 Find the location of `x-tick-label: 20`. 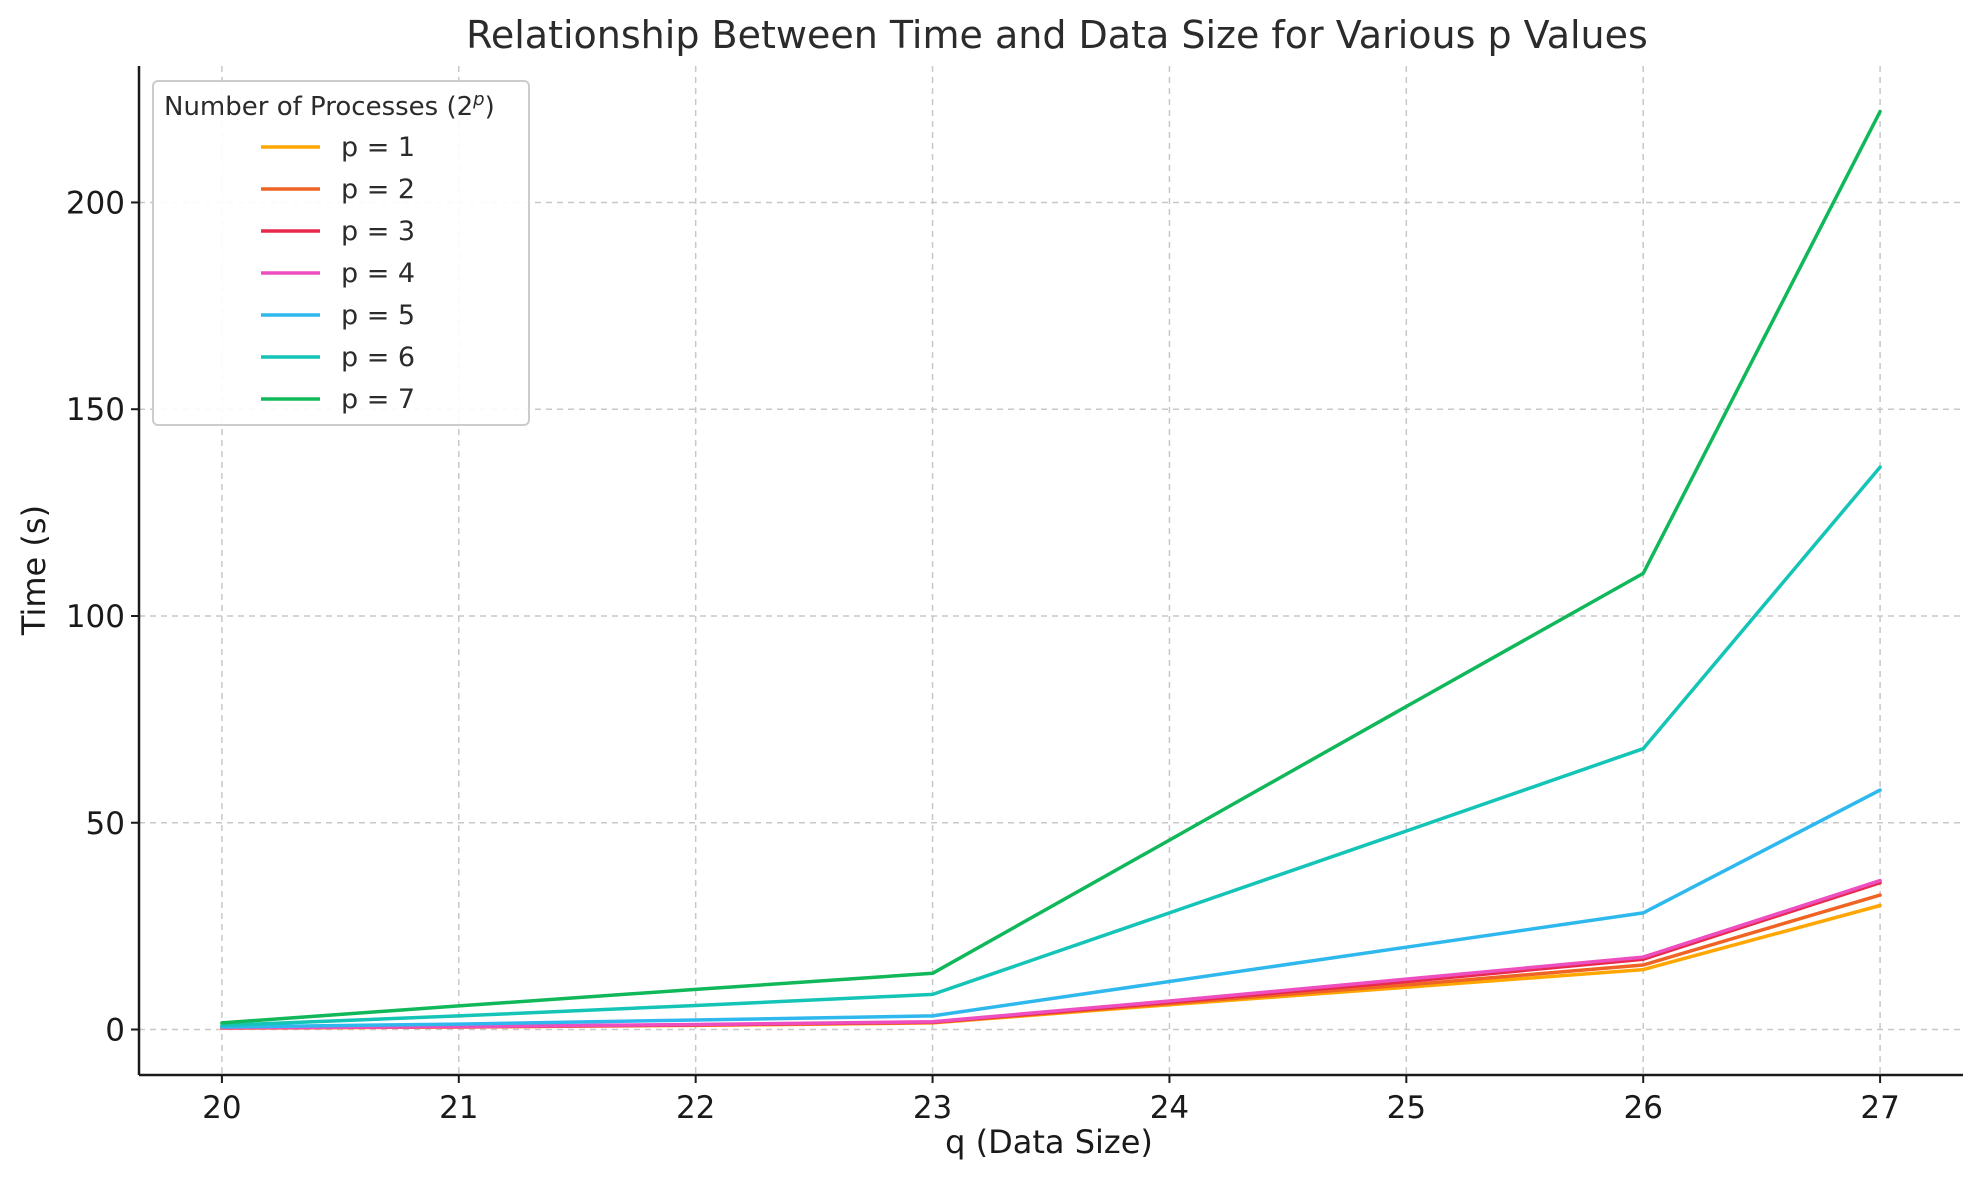

x-tick-label: 20 is located at coordinates (221, 1108).